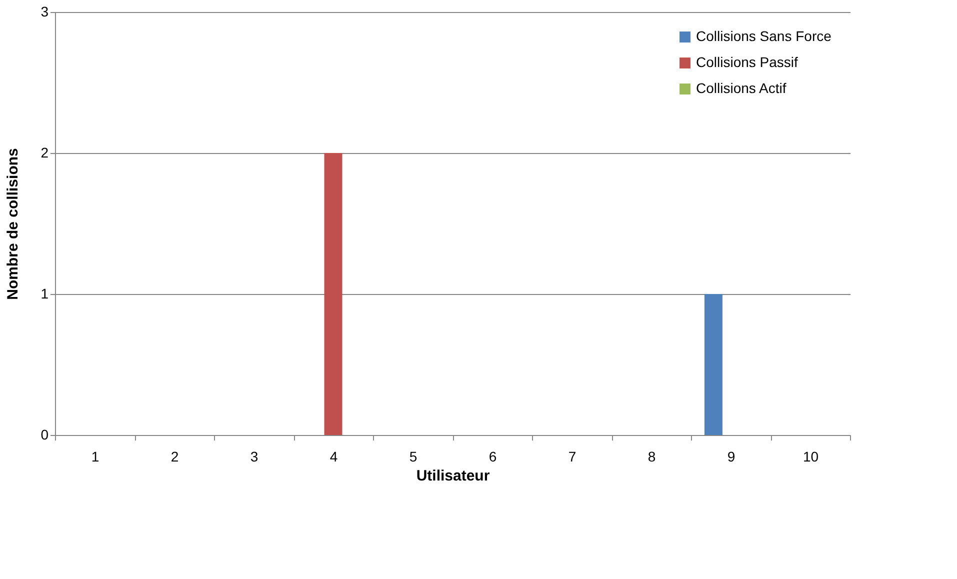 This screenshot has width=957, height=579. I want to click on x-tick-label: 7, so click(572, 456).